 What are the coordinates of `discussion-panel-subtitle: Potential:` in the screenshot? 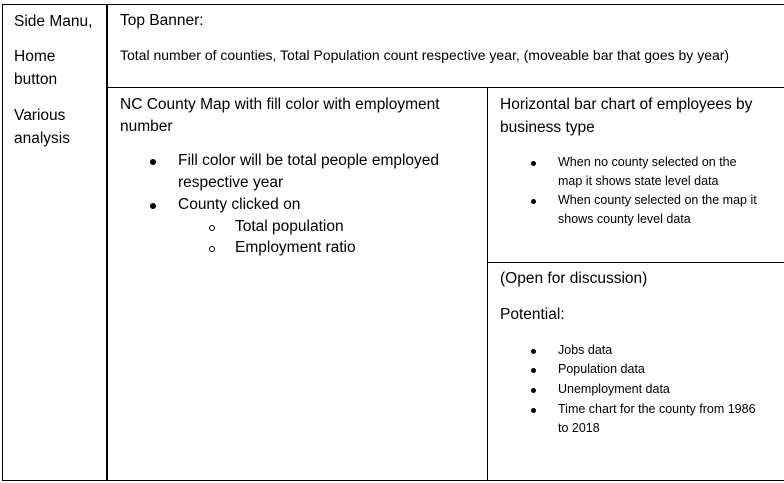 It's located at (532, 314).